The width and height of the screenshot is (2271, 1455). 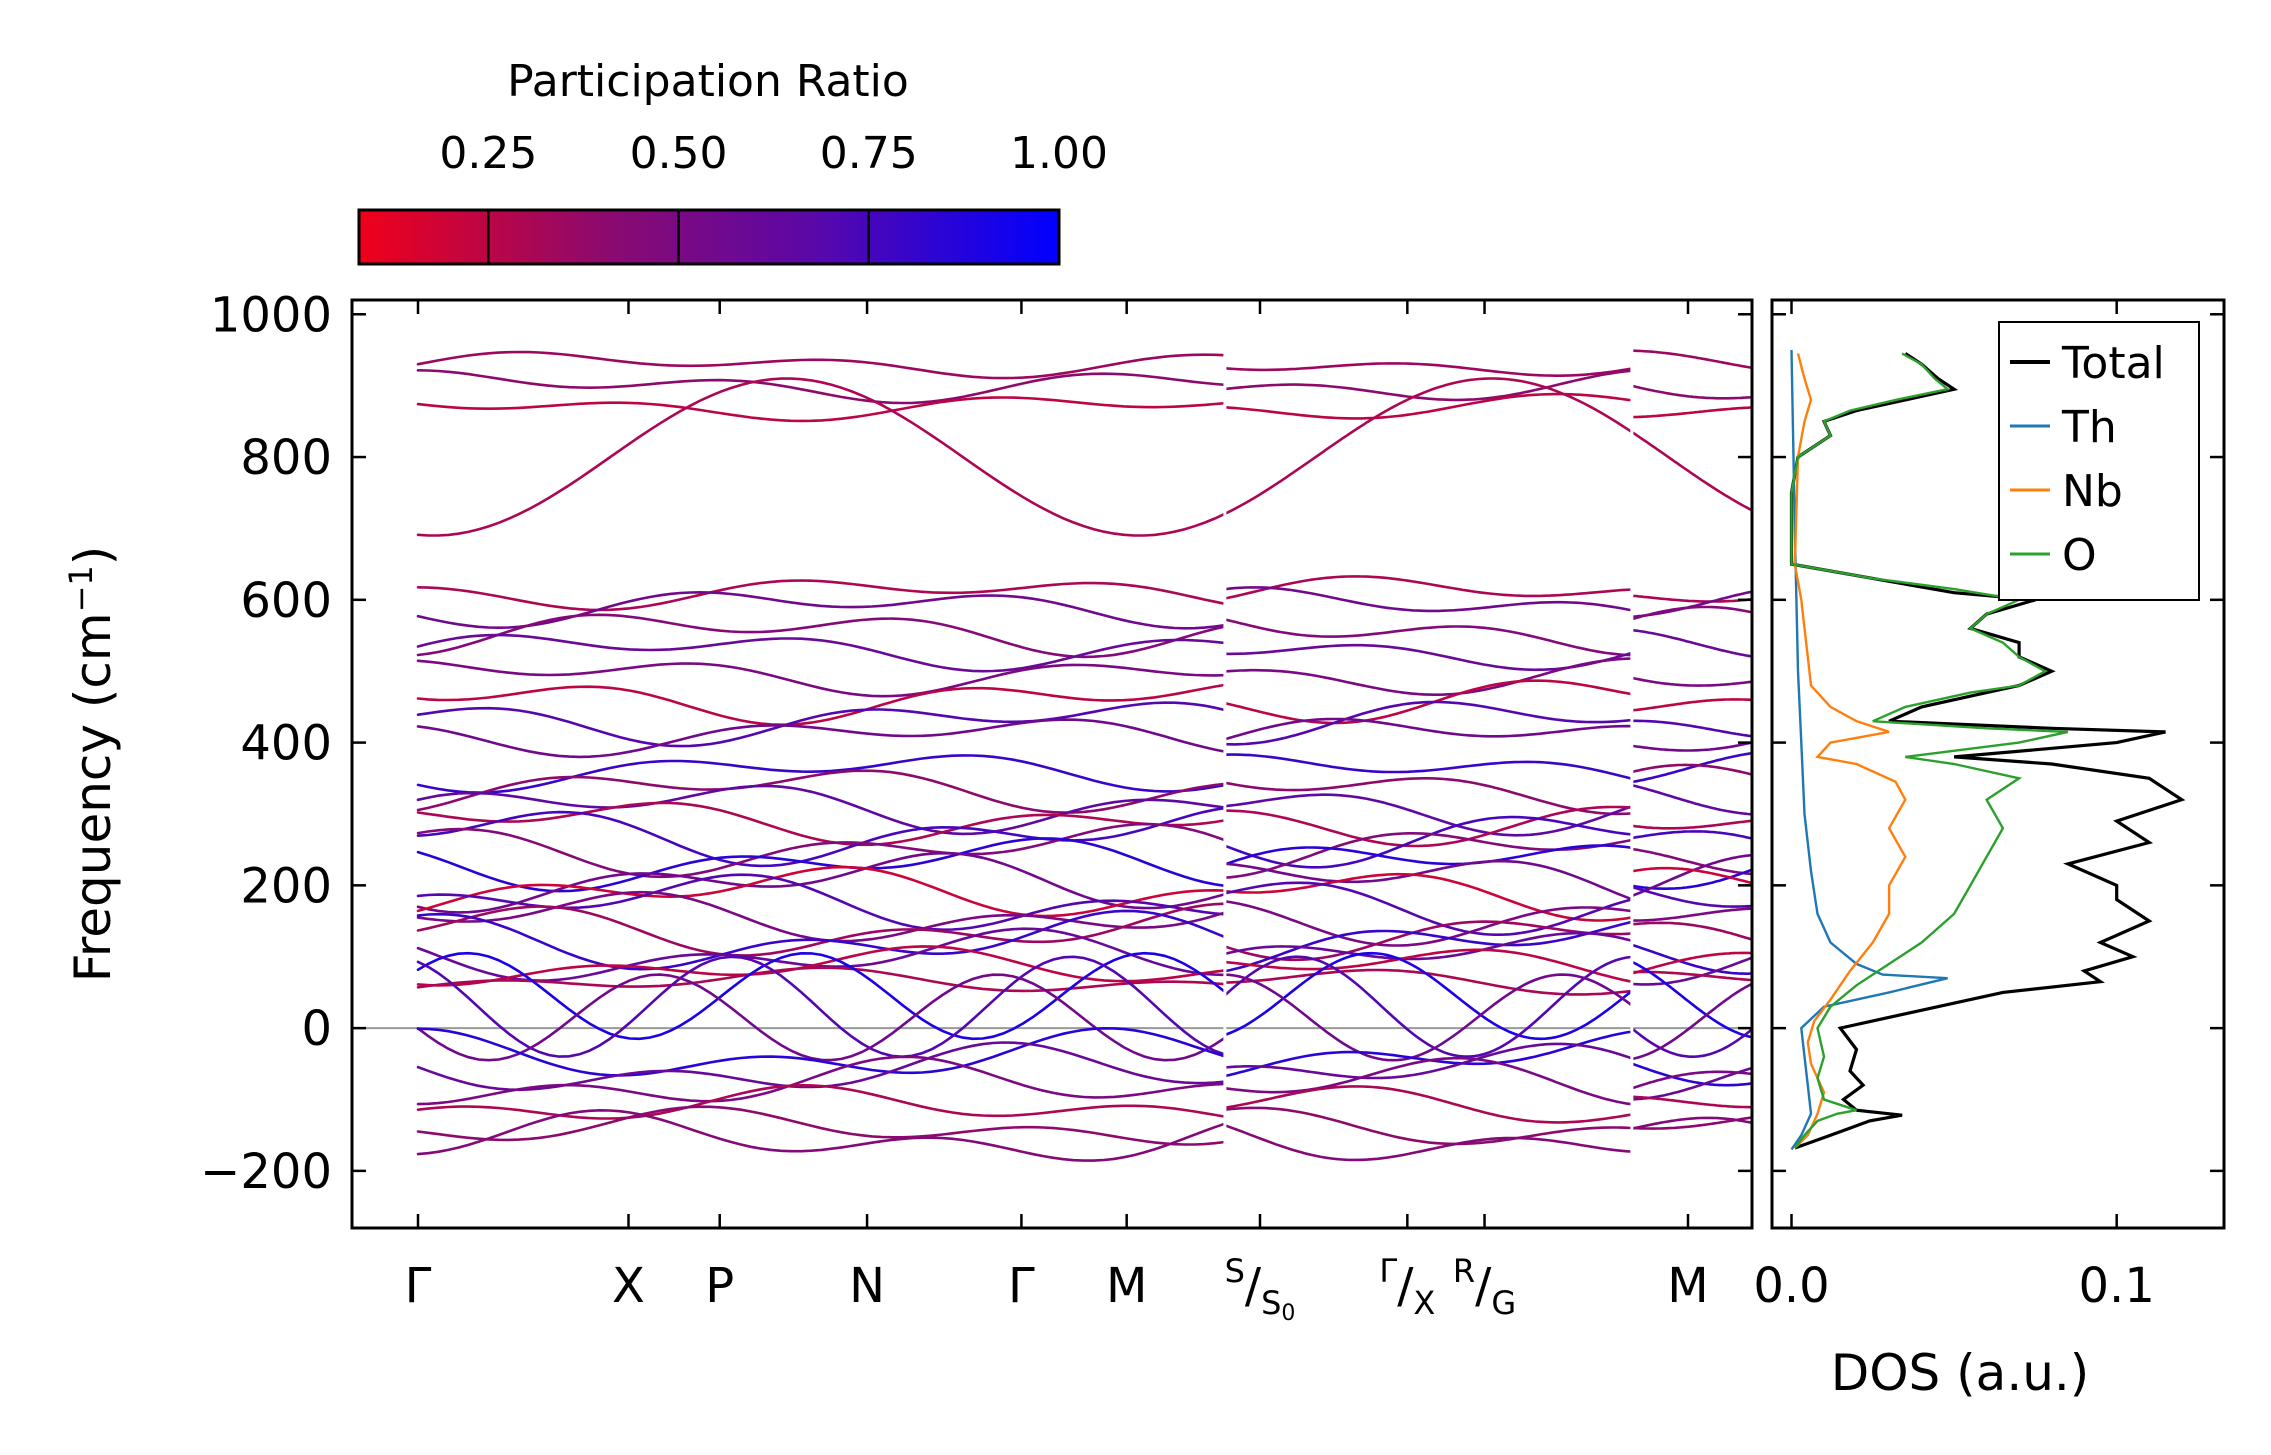 What do you see at coordinates (286, 886) in the screenshot?
I see `y-tick-label: 200` at bounding box center [286, 886].